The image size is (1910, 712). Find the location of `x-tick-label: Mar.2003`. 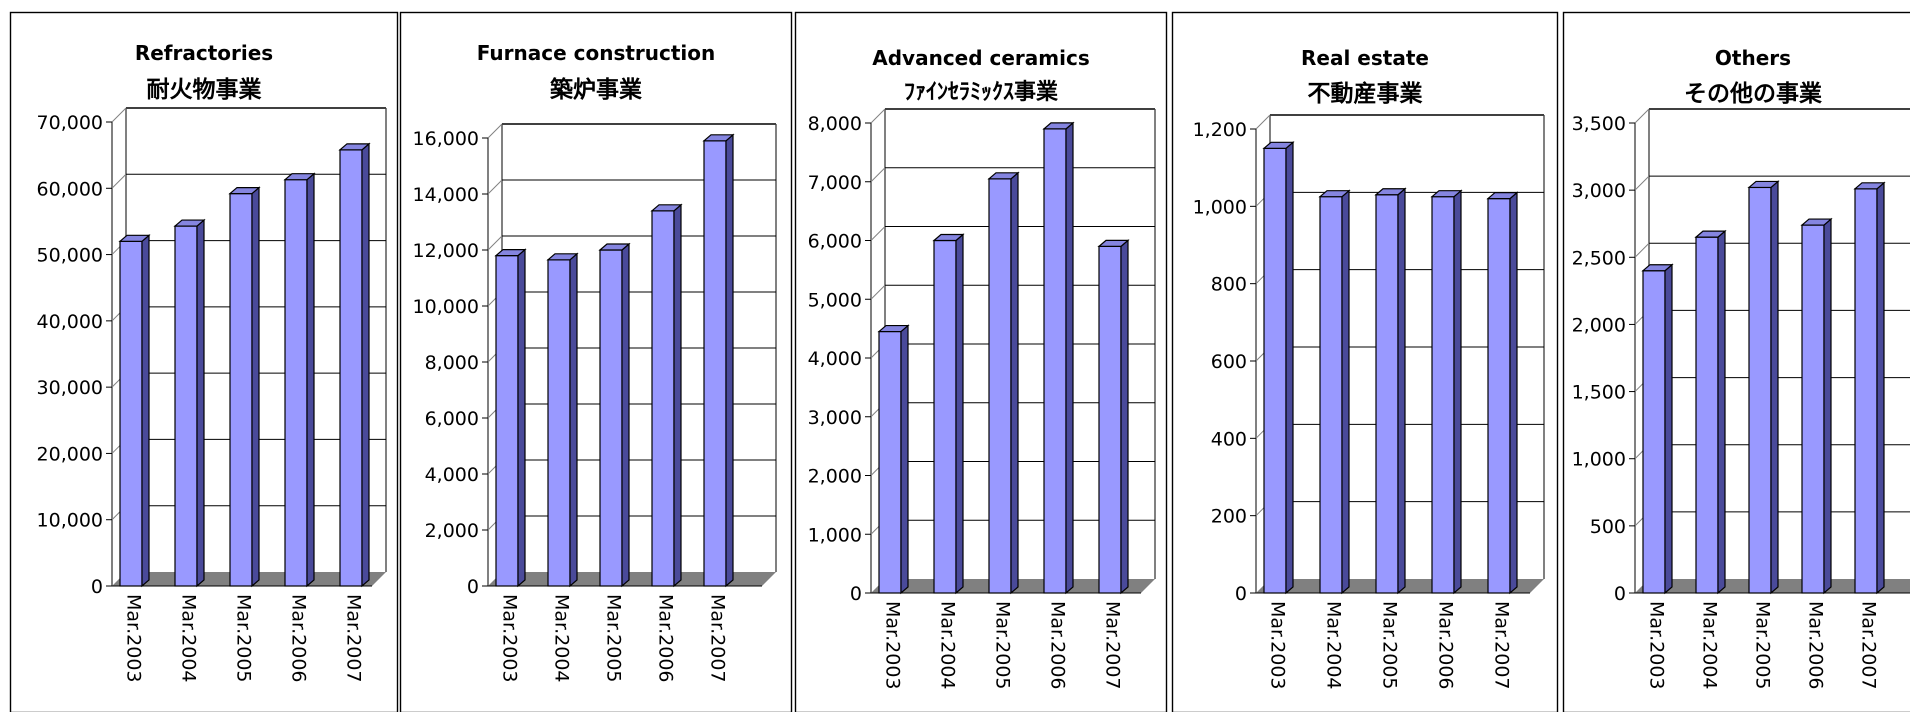

x-tick-label: Mar.2003 is located at coordinates (1657, 645).